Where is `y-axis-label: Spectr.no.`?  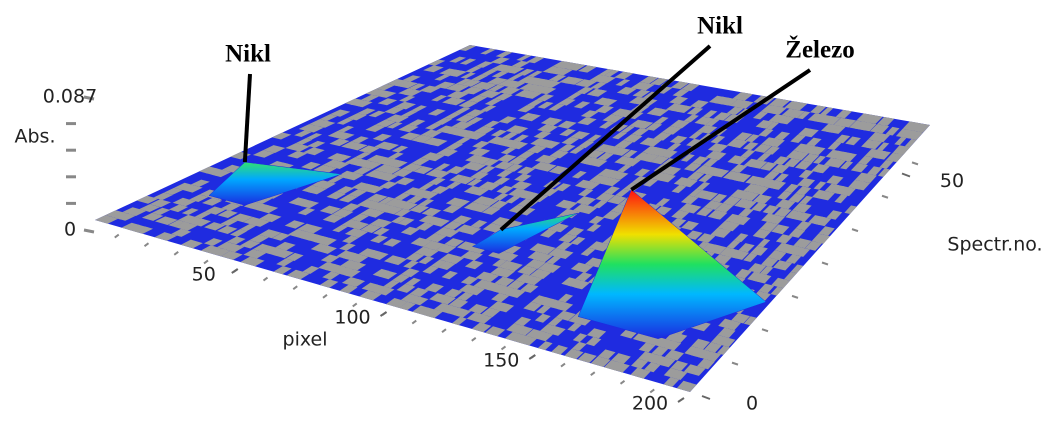 y-axis-label: Spectr.no. is located at coordinates (994, 245).